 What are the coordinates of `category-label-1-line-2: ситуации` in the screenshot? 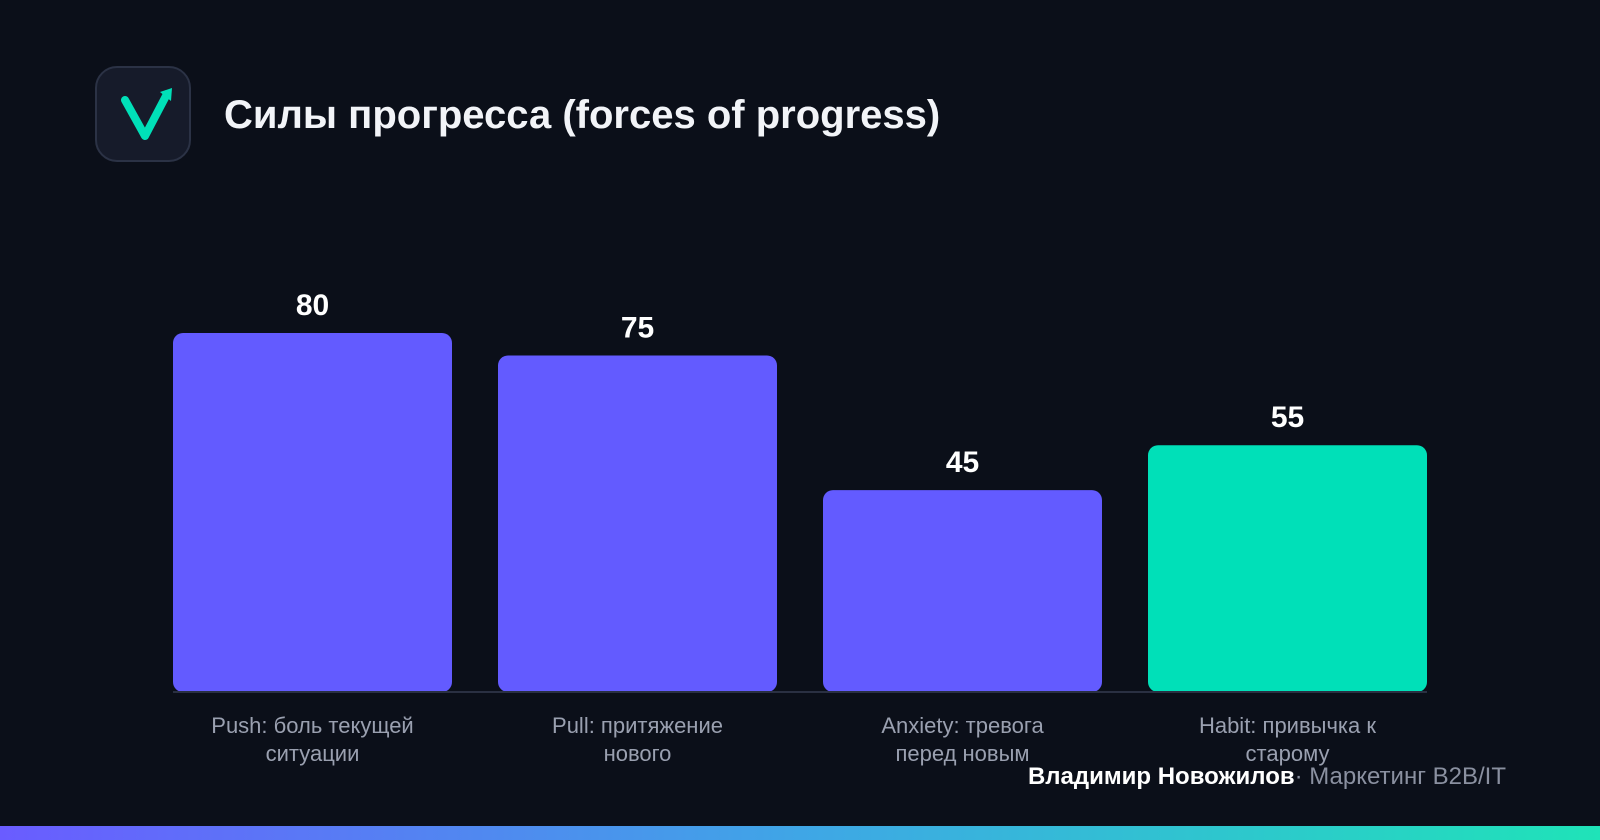 It's located at (313, 753).